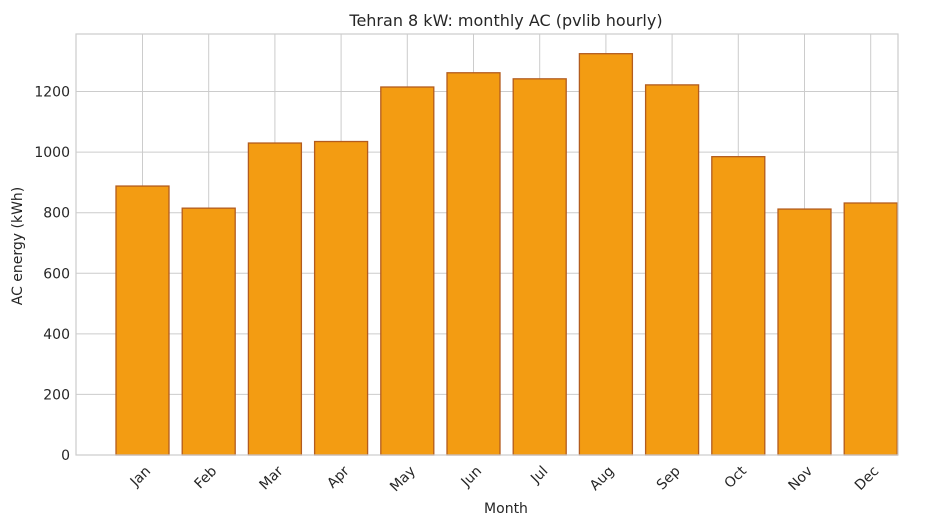 The width and height of the screenshot is (947, 527). What do you see at coordinates (56, 214) in the screenshot?
I see `y-tick-label: 800` at bounding box center [56, 214].